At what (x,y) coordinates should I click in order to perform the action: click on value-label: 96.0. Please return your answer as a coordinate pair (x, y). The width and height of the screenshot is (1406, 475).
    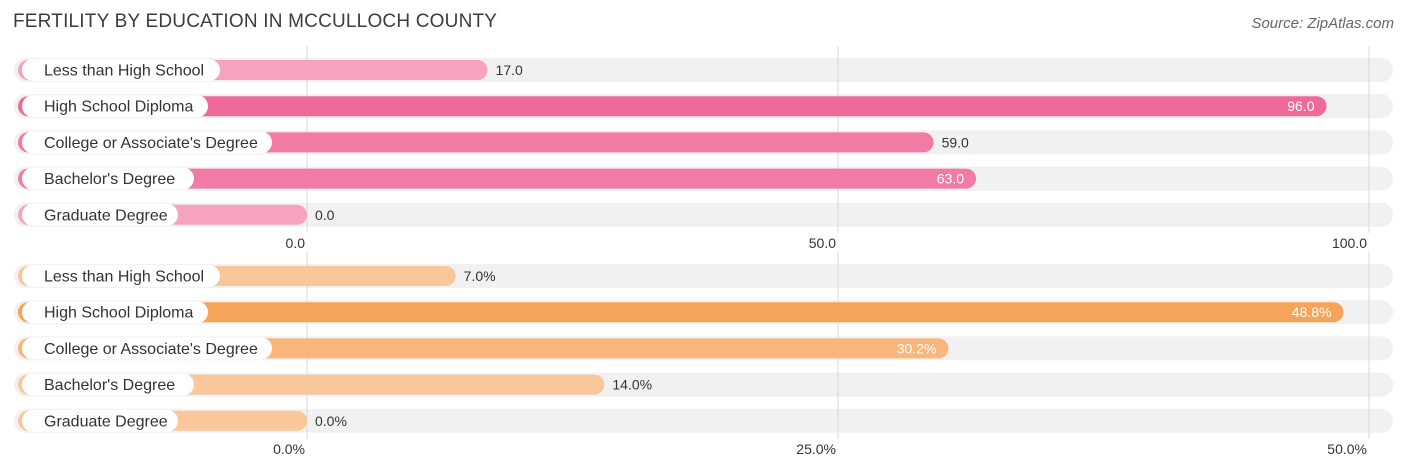
    Looking at the image, I should click on (1300, 106).